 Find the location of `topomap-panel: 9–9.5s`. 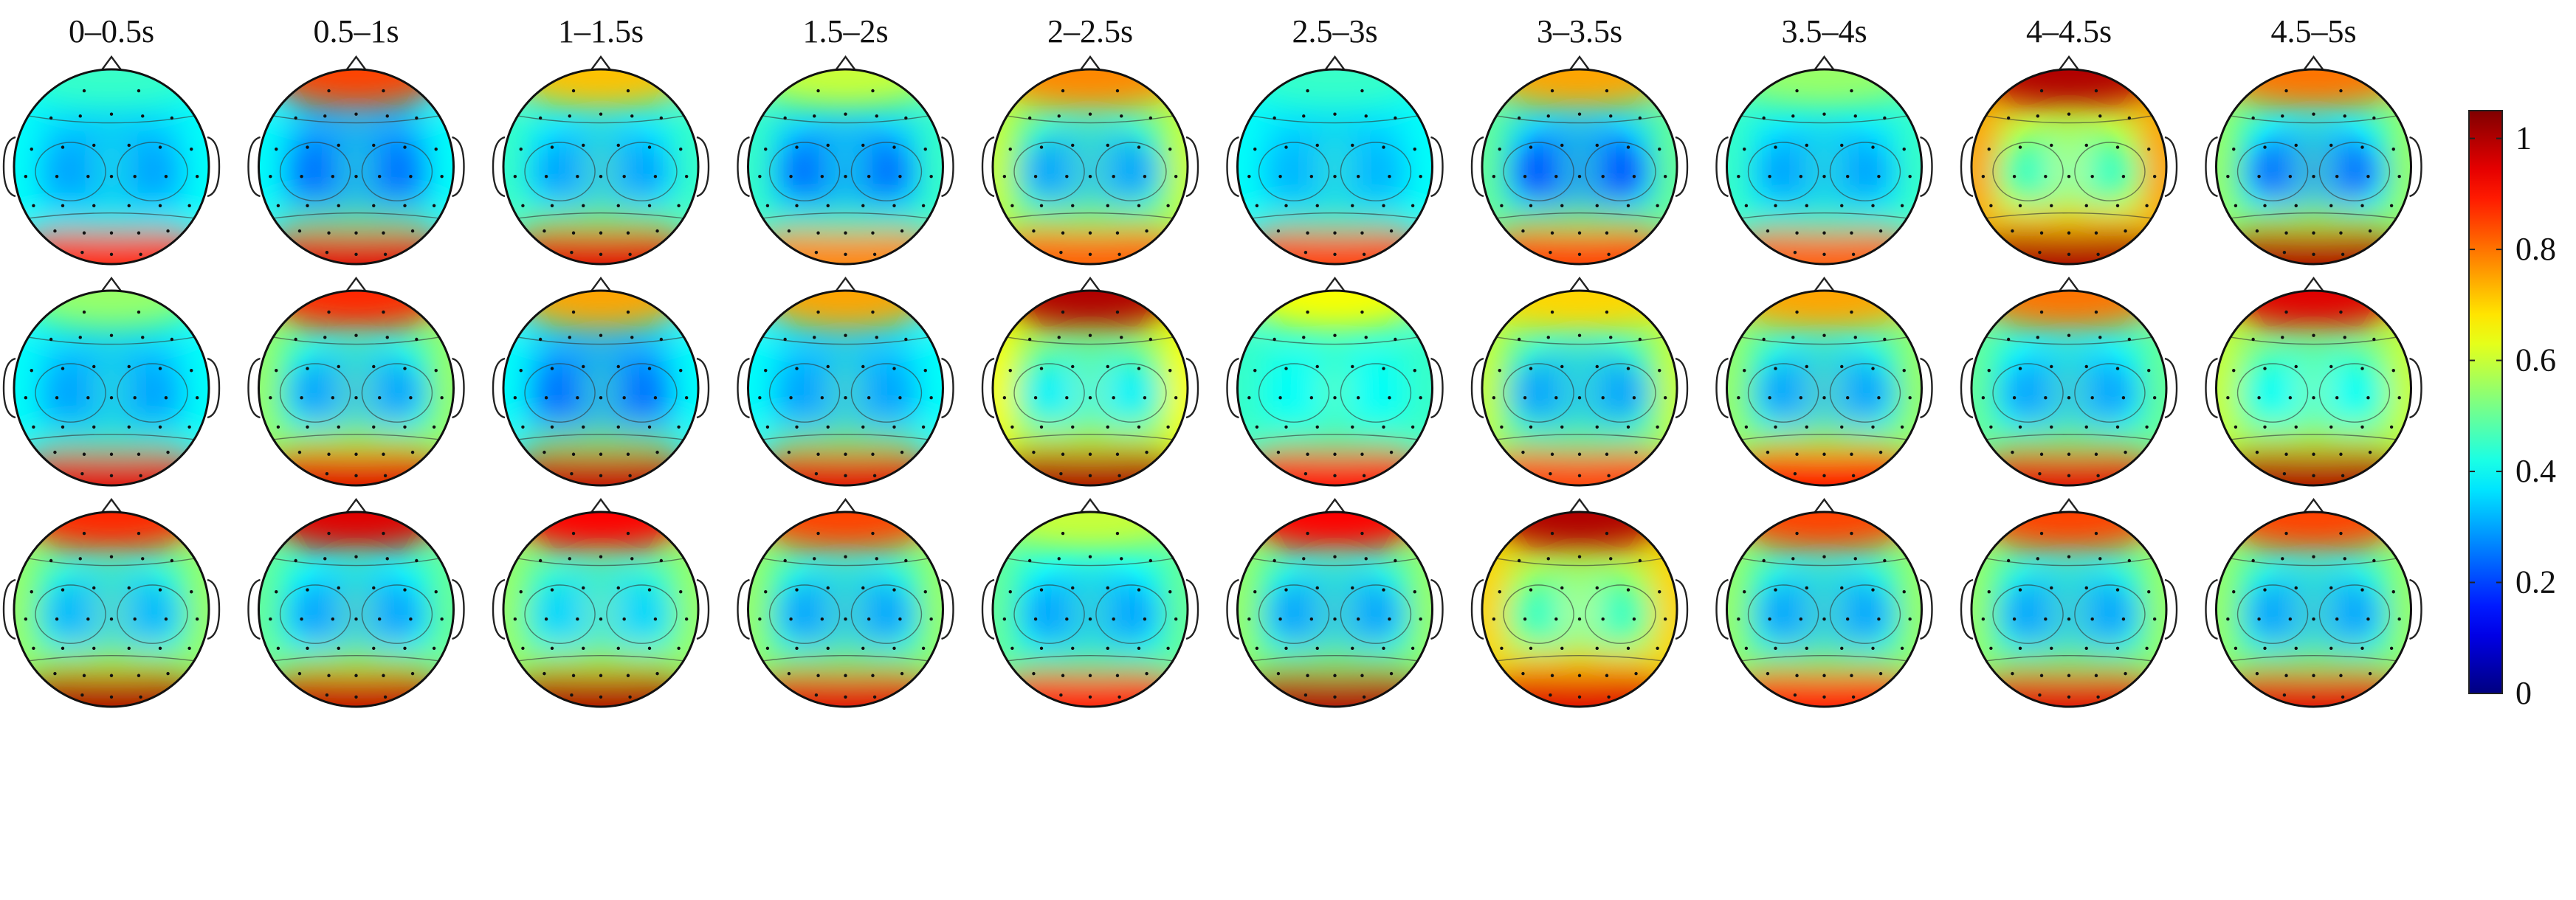

topomap-panel: 9–9.5s is located at coordinates (2069, 382).